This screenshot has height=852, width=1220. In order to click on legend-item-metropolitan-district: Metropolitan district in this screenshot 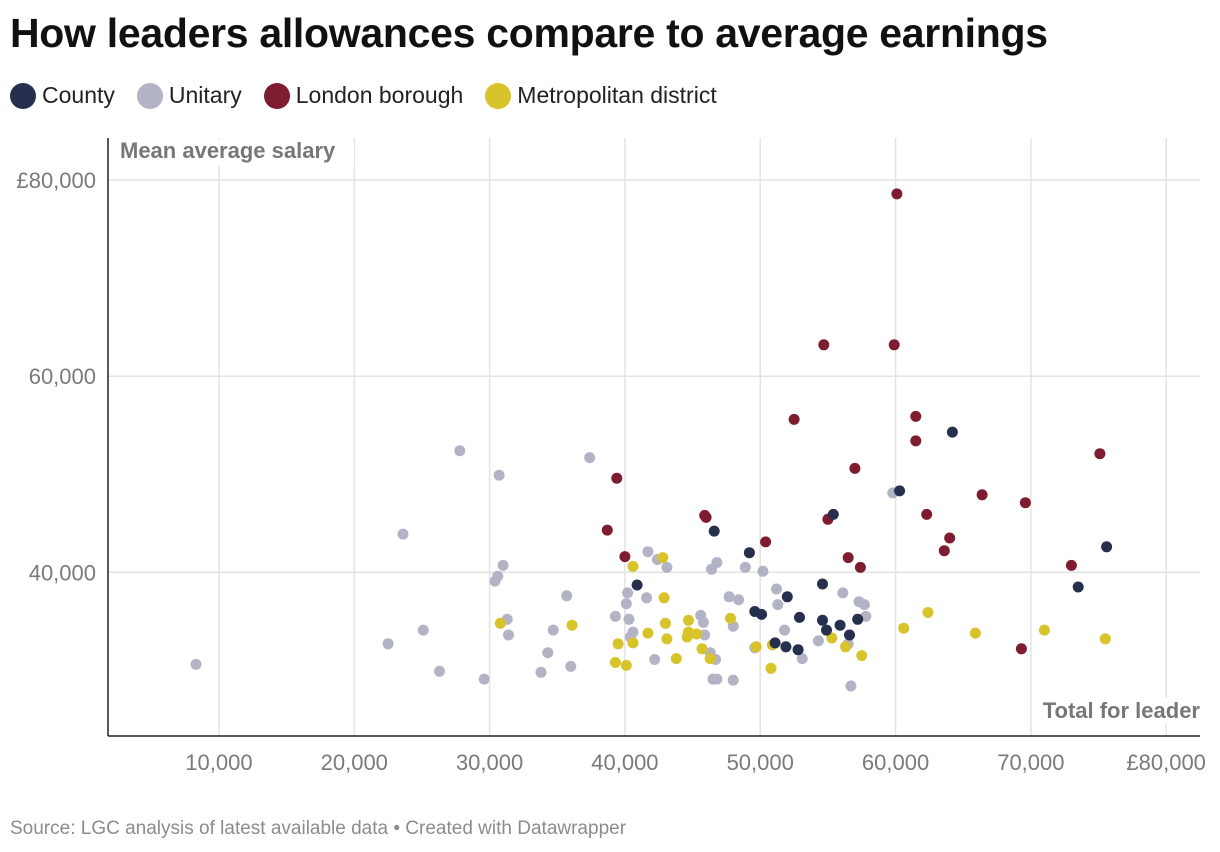, I will do `click(601, 95)`.